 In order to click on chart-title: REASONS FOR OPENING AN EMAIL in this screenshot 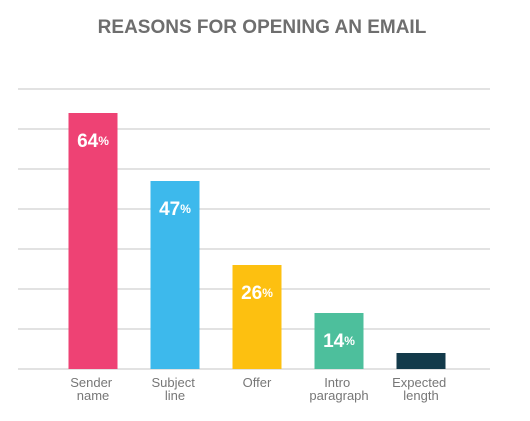, I will do `click(262, 27)`.